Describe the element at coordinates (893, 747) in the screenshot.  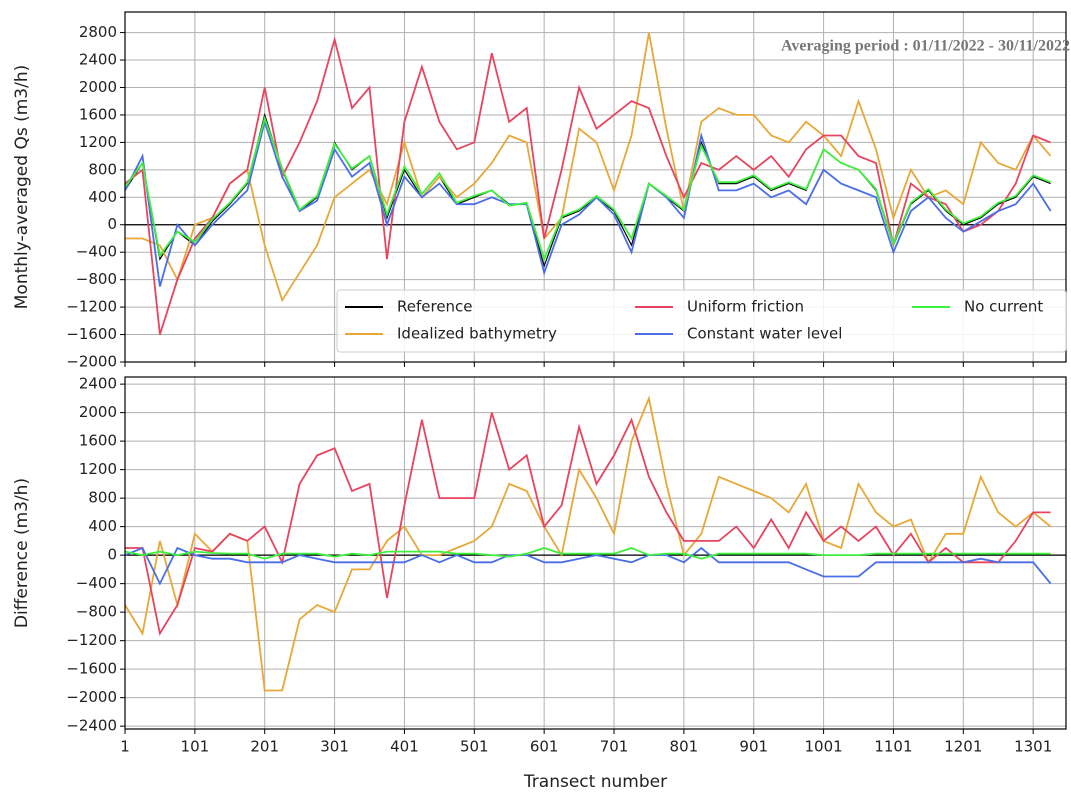
I see `x-tick-label: 1101` at that location.